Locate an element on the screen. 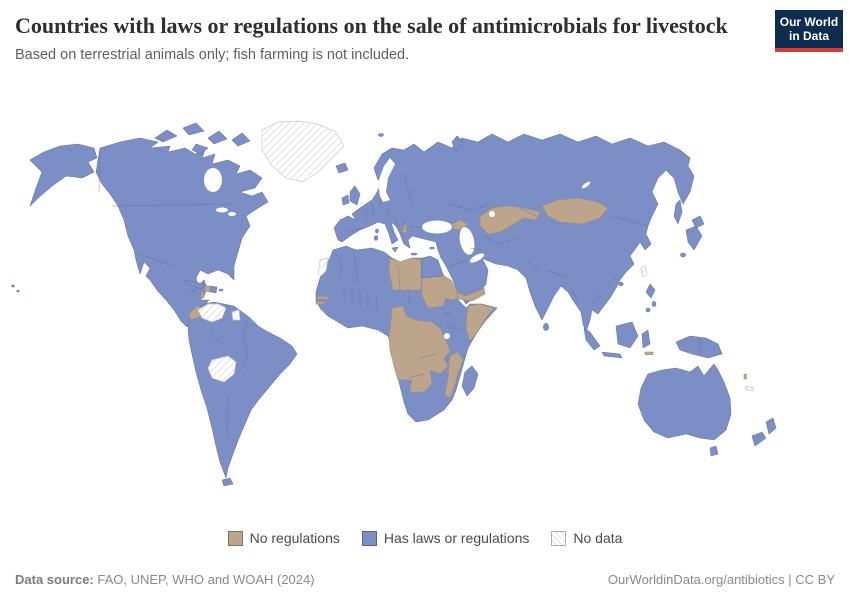  map-region-sudan-eritrea is located at coordinates (440, 292).